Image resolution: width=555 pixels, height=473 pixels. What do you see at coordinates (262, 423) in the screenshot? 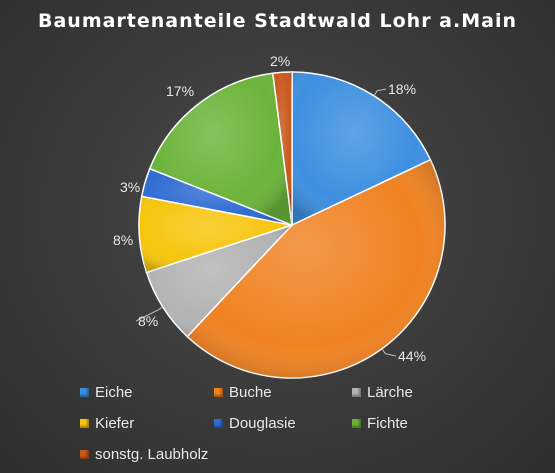
I see `legend-label-douglasie: Douglasie` at bounding box center [262, 423].